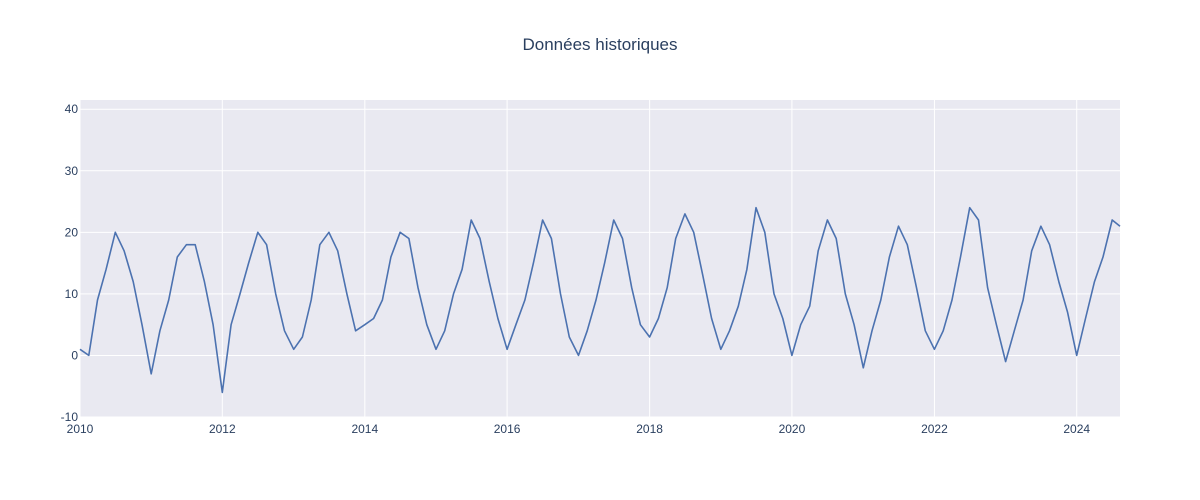 This screenshot has width=1200, height=500. I want to click on x-tick-label: 2020, so click(792, 429).